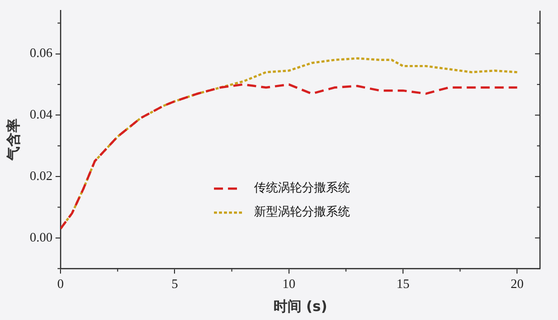 This screenshot has height=320, width=558. I want to click on x-tick-label: 5, so click(174, 283).